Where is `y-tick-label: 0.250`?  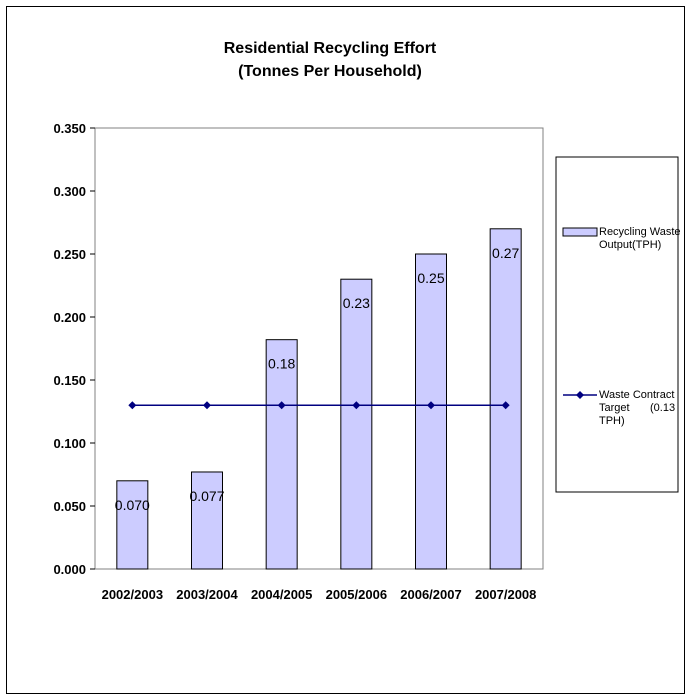 y-tick-label: 0.250 is located at coordinates (69, 254).